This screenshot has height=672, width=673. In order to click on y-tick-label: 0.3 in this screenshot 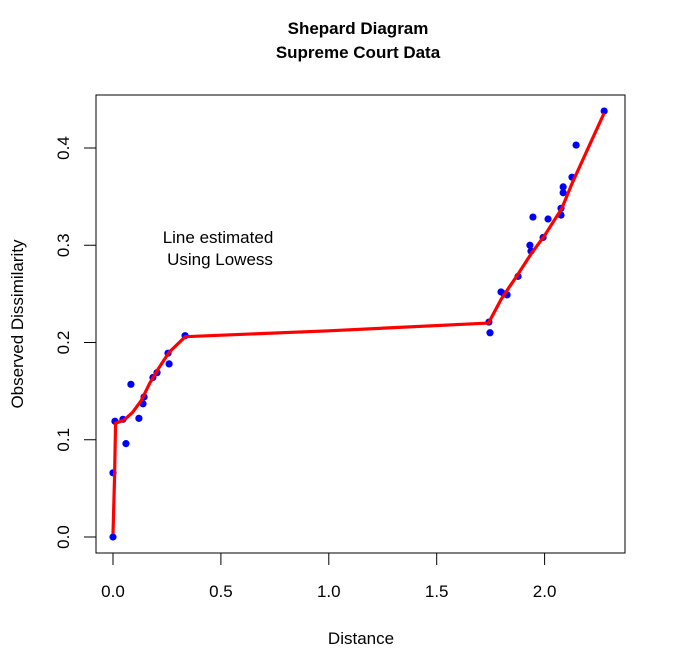, I will do `click(63, 245)`.